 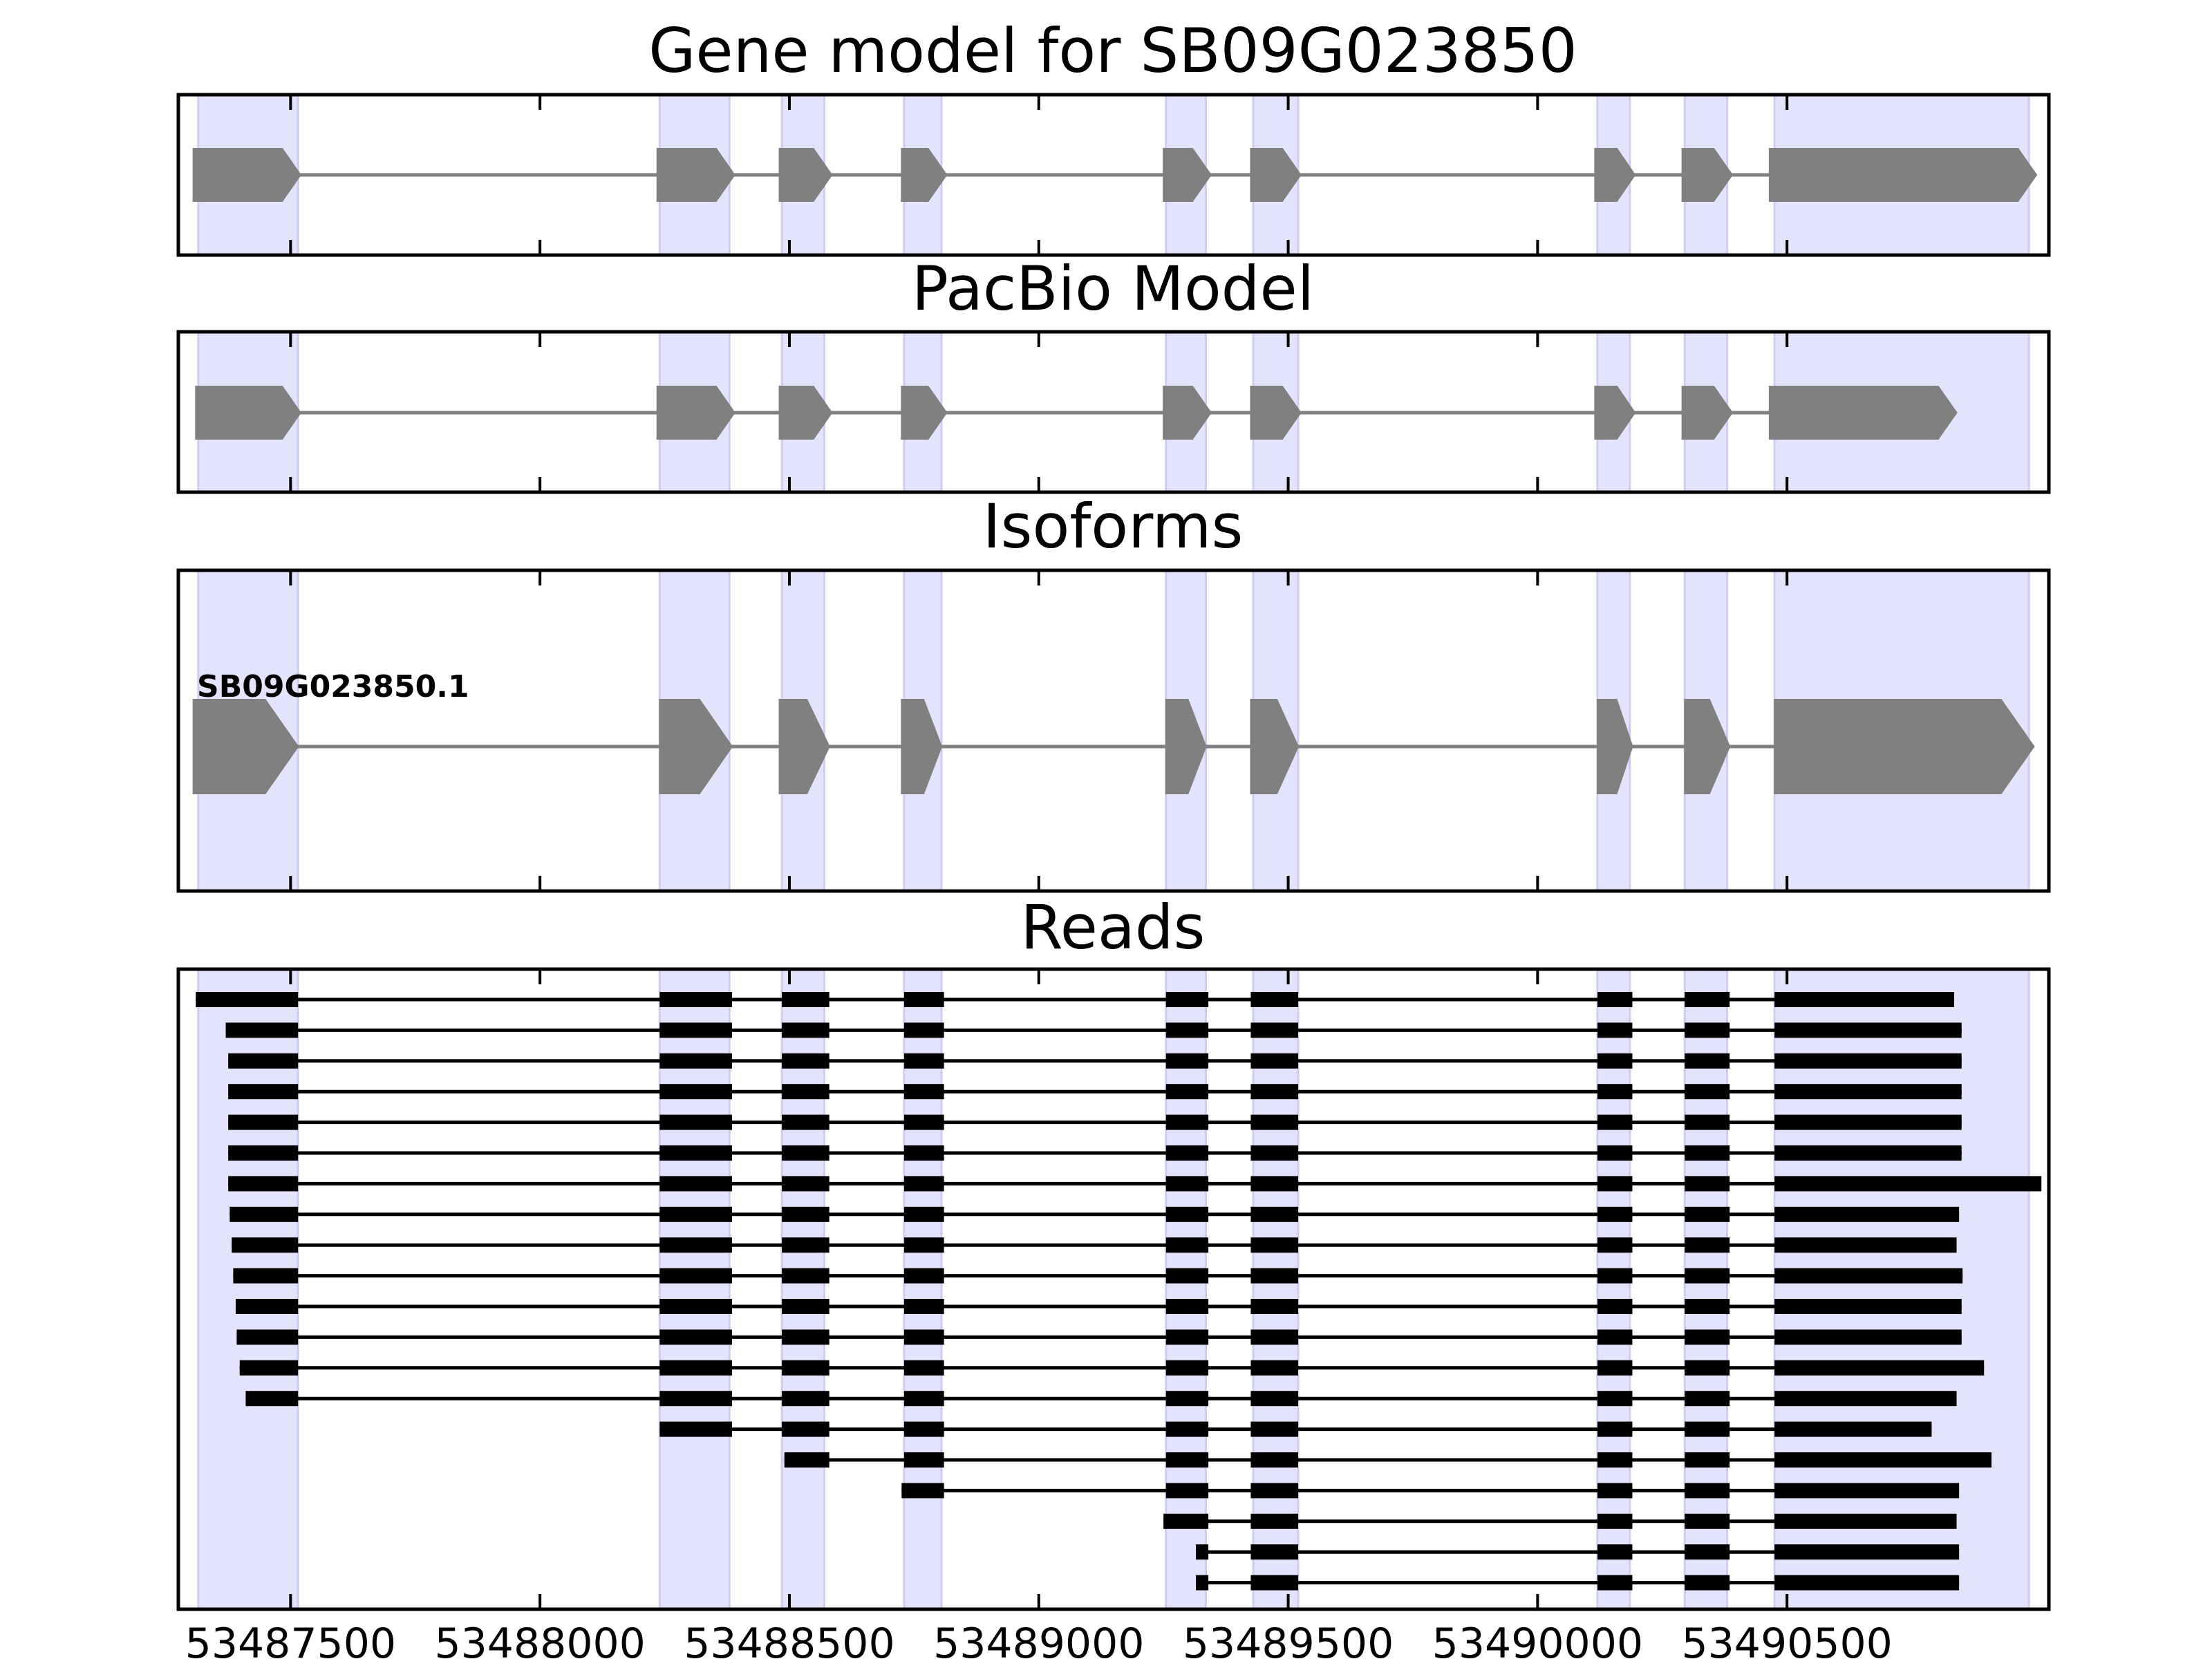 I want to click on x-tick-label: 53489000, so click(x=1038, y=1639).